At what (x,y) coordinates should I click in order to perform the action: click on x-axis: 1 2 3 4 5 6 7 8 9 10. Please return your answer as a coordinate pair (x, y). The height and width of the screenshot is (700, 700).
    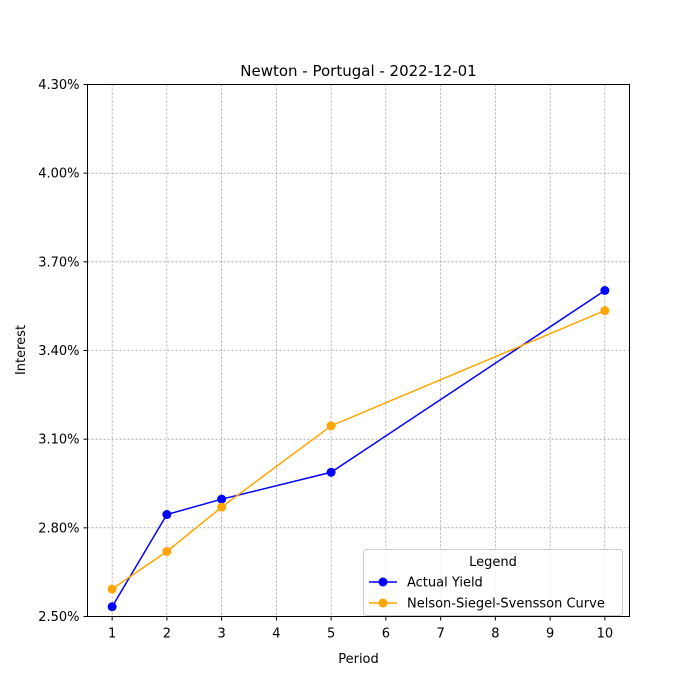
    Looking at the image, I should click on (361, 629).